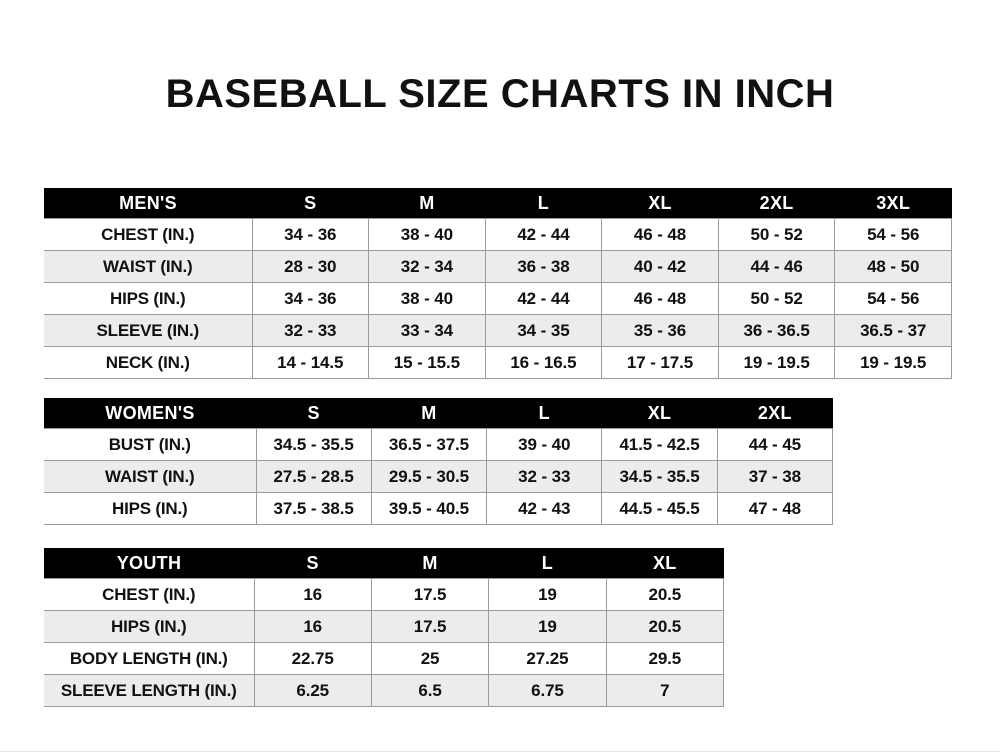 The image size is (1000, 752). What do you see at coordinates (893, 330) in the screenshot?
I see `measurement-cell: 36.5 - 37` at bounding box center [893, 330].